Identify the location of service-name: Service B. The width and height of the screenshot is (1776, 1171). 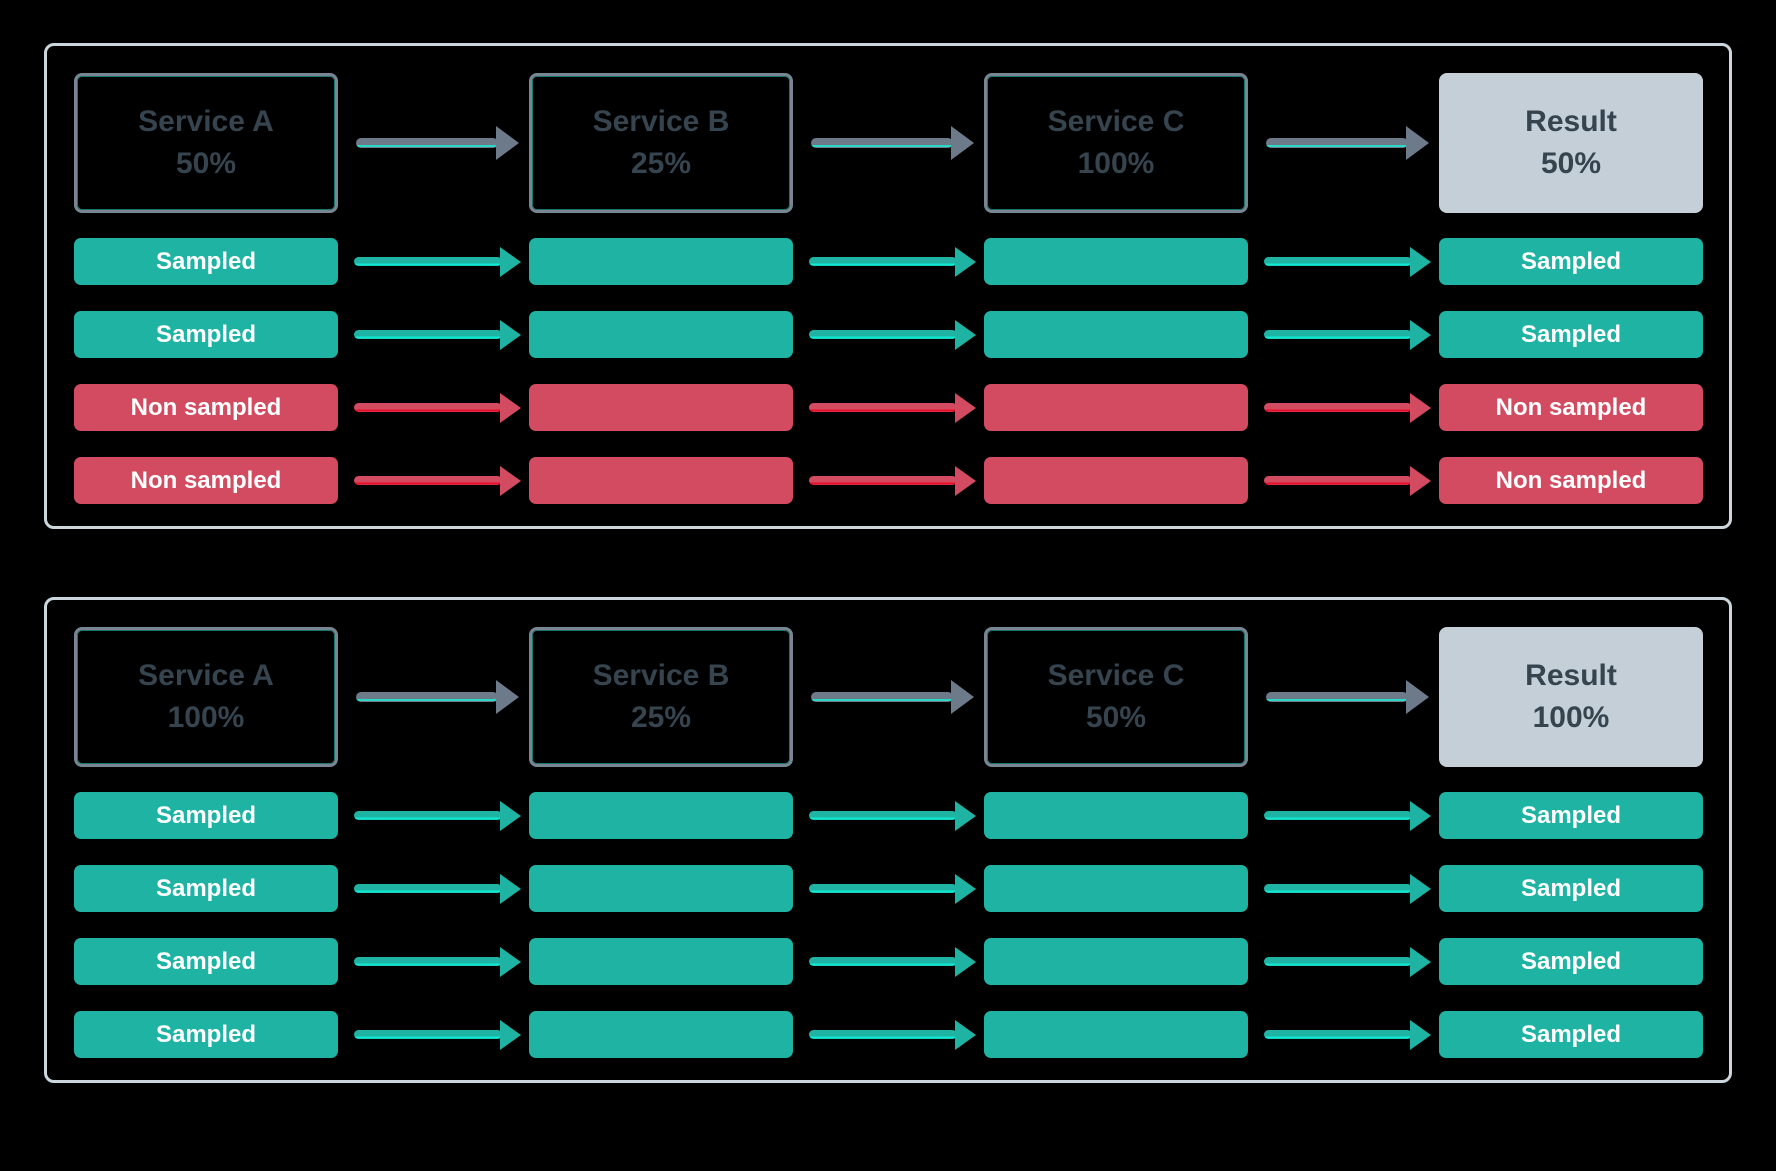
(661, 121).